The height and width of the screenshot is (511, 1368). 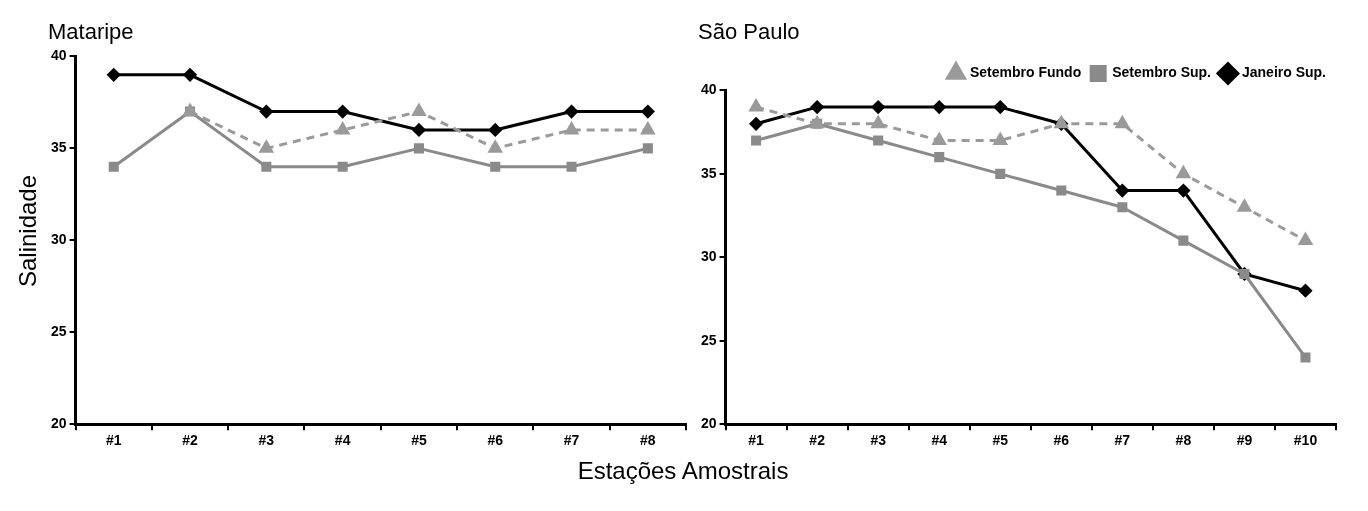 I want to click on x-axis-title: Estações Amostrais, so click(x=683, y=471).